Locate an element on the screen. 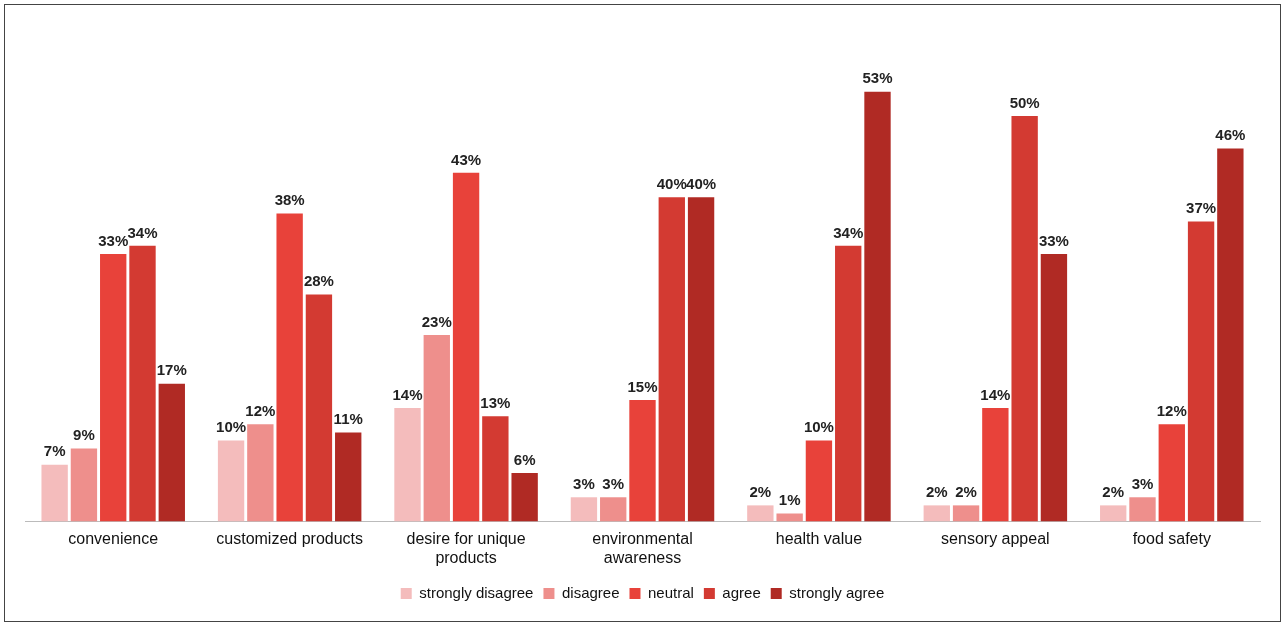 The image size is (1287, 628). data-label: 13% is located at coordinates (495, 402).